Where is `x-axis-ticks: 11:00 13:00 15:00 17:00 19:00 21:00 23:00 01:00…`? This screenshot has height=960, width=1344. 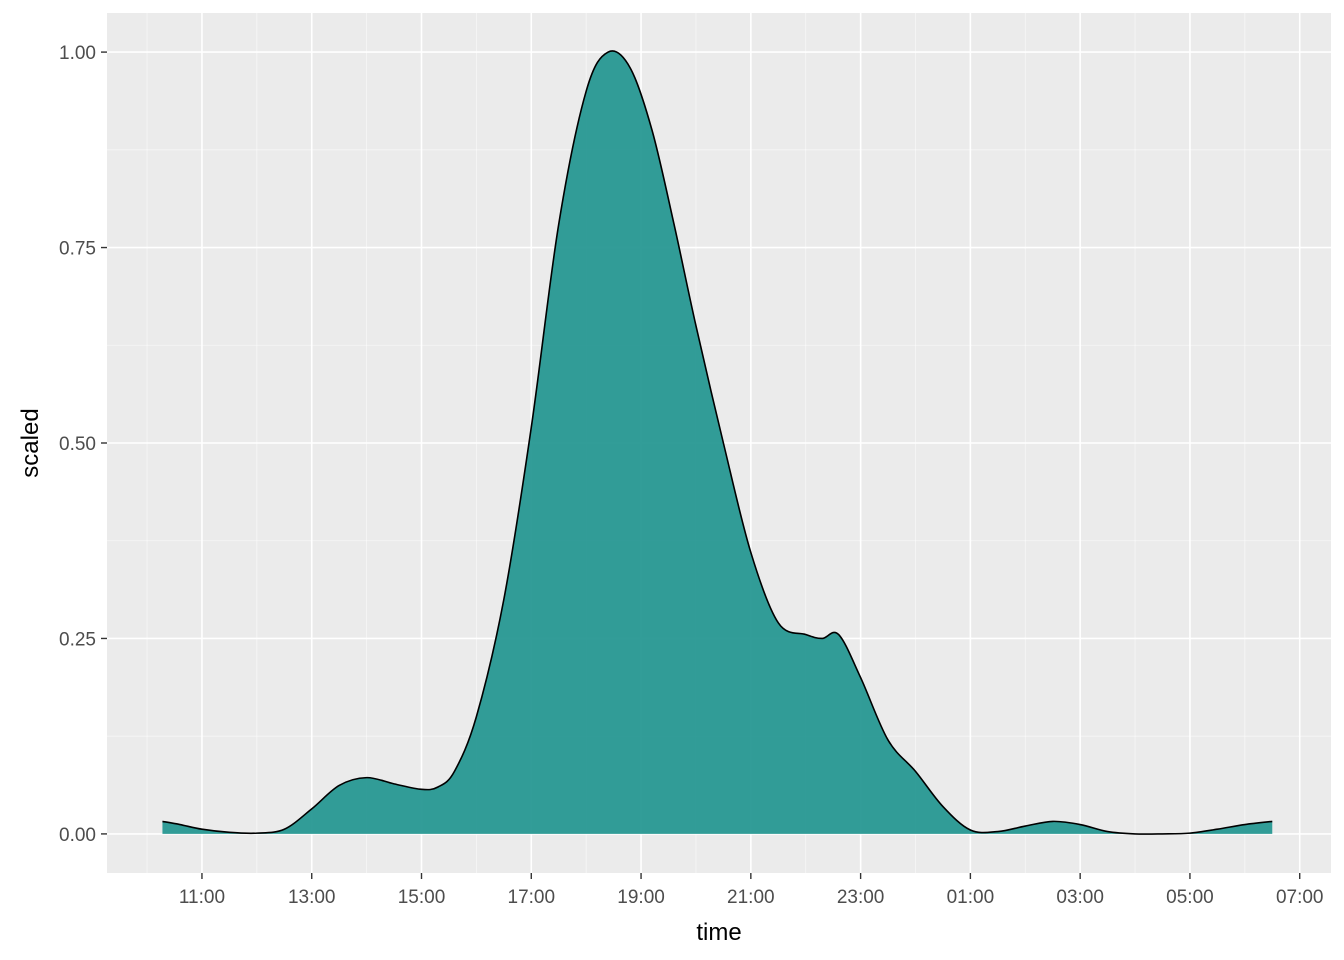
x-axis-ticks: 11:00 13:00 15:00 17:00 19:00 21:00 23:00 01:00… is located at coordinates (751, 890).